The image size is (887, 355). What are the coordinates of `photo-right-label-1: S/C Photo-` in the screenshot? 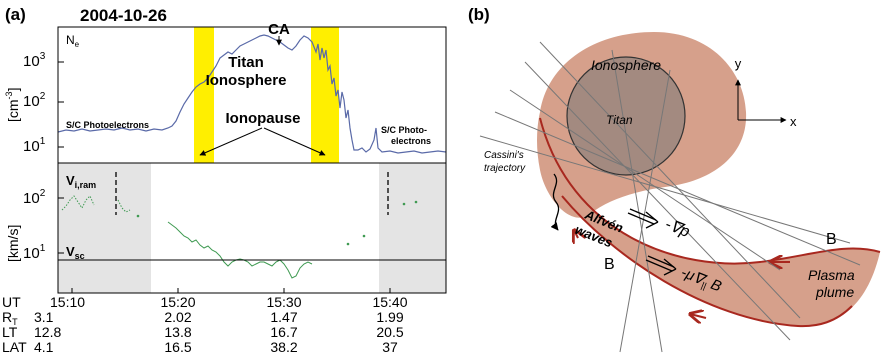 It's located at (404, 130).